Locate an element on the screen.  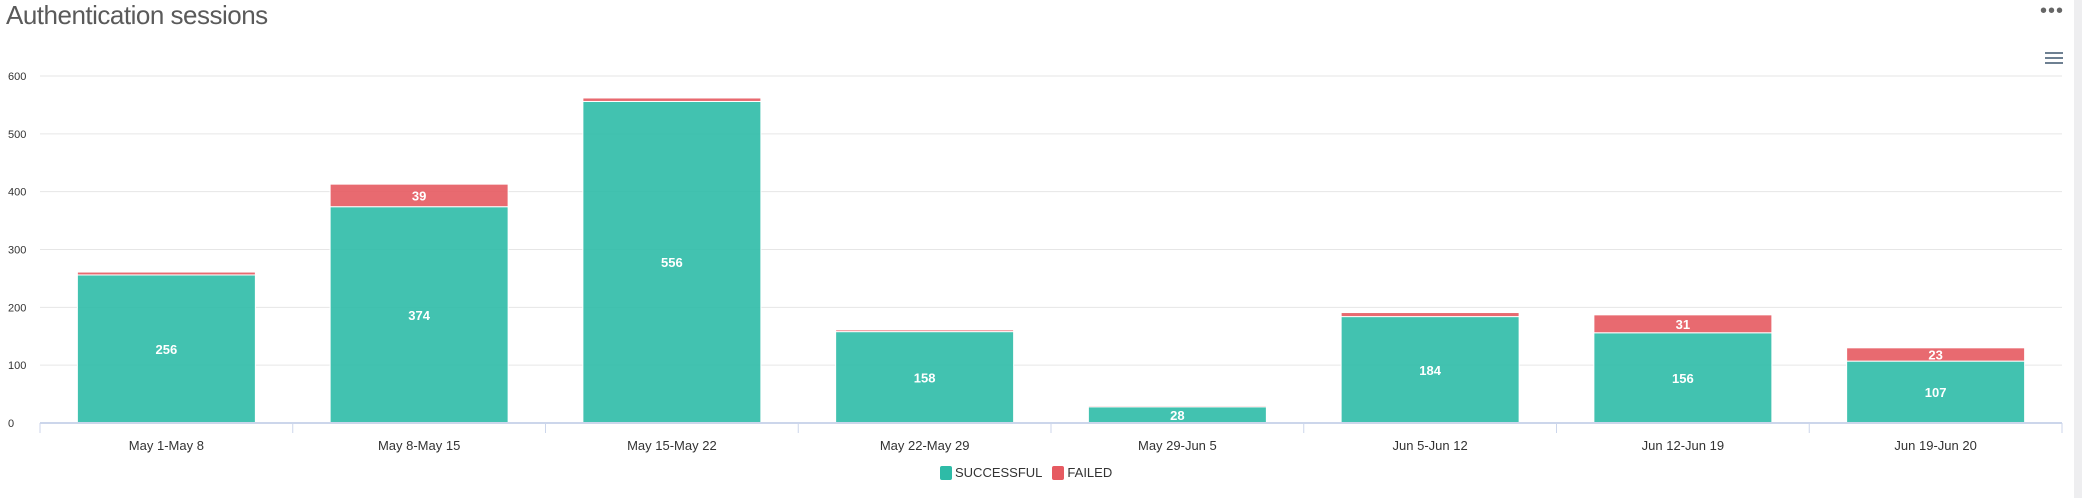
y-tick-label: 600 is located at coordinates (17, 77).